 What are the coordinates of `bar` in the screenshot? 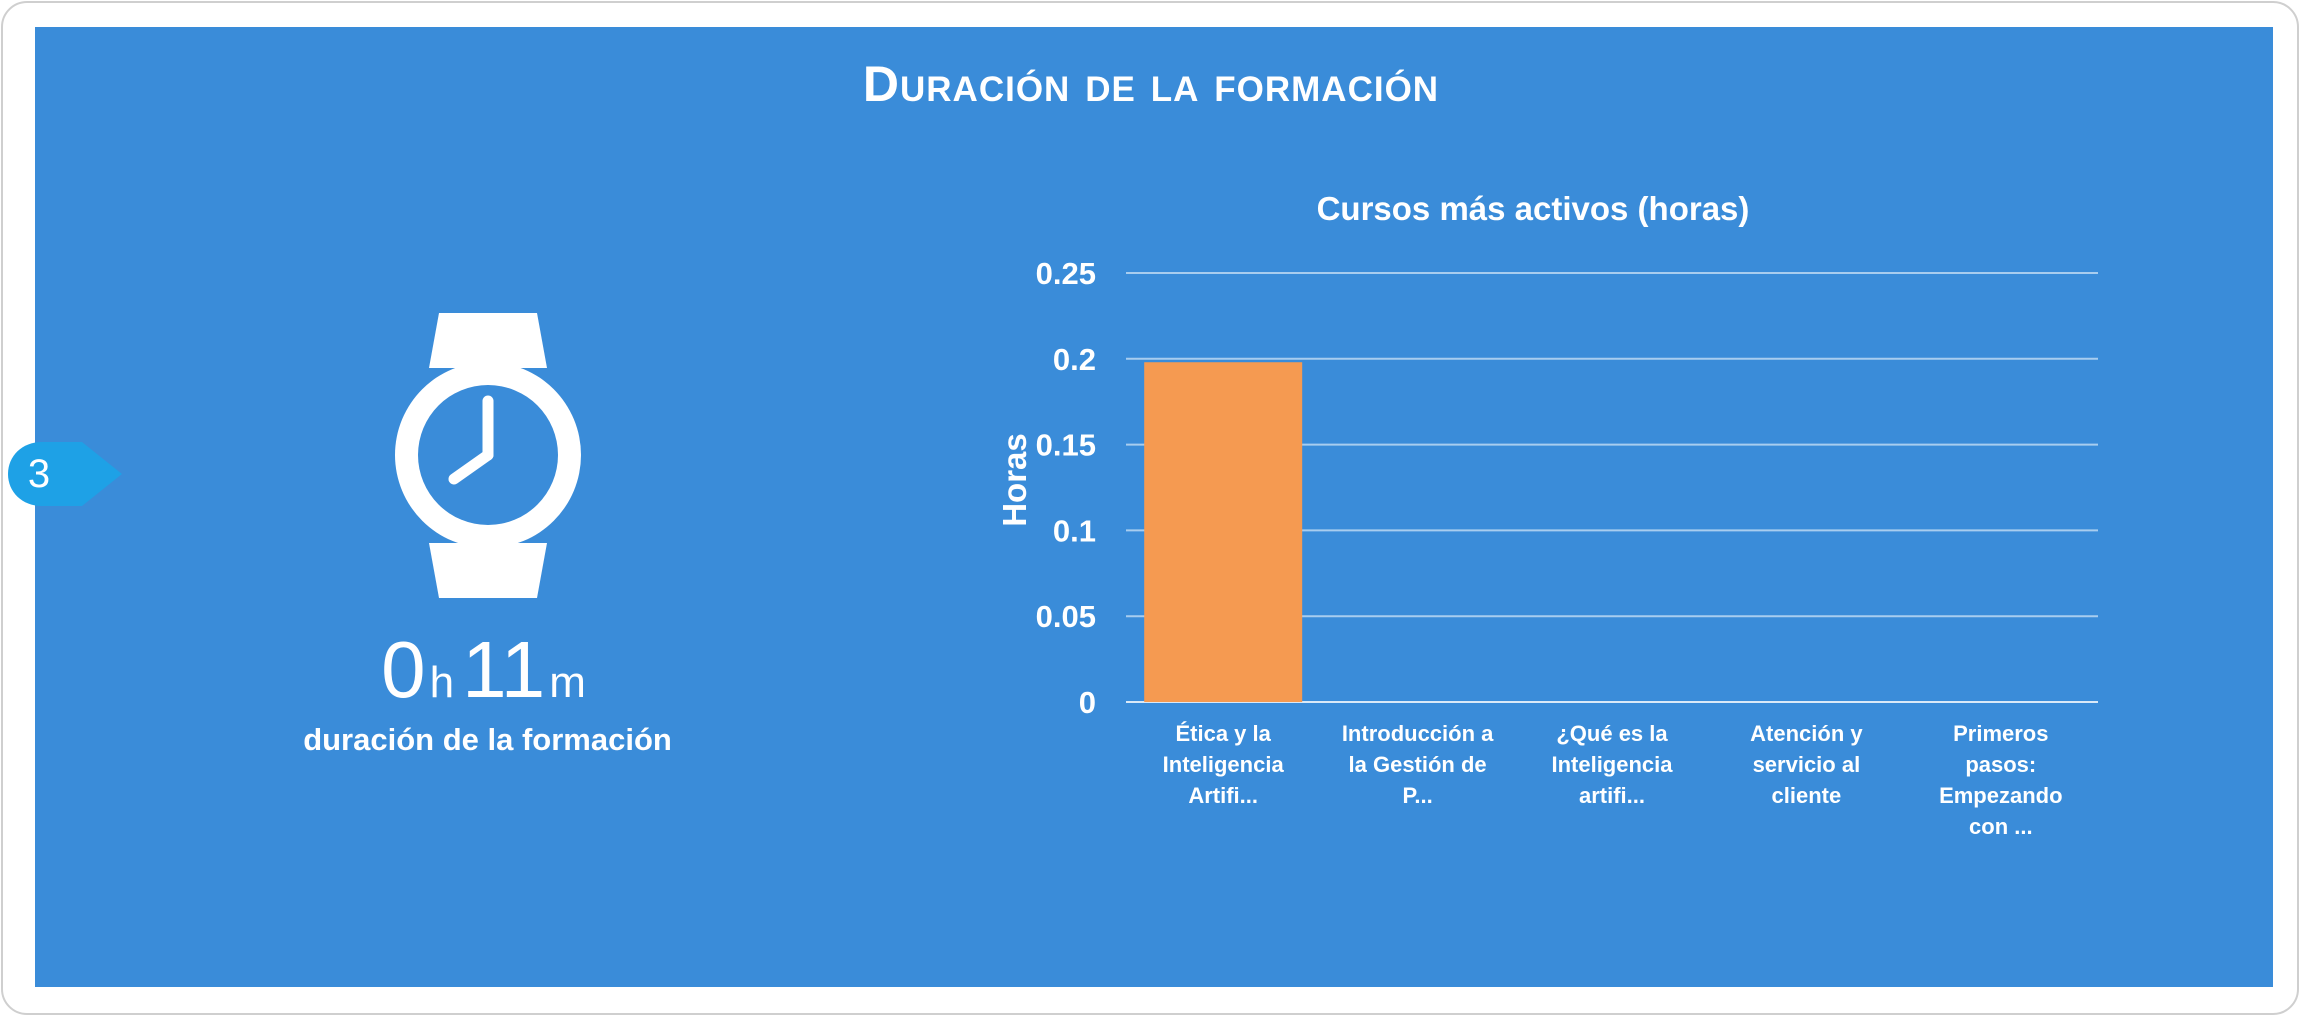 It's located at (1223, 532).